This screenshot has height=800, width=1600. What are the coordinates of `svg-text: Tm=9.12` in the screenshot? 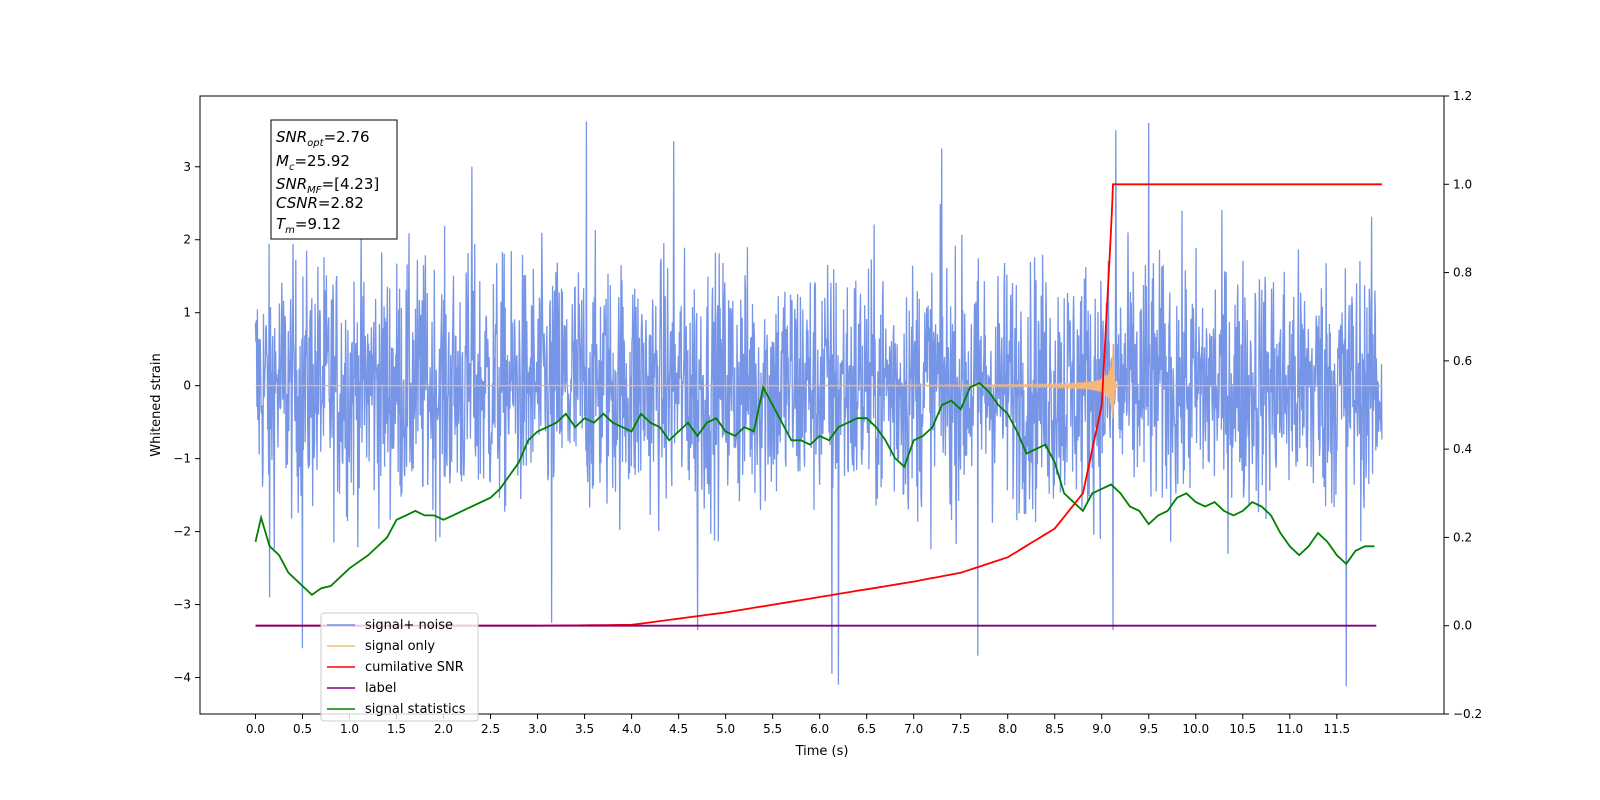 It's located at (308, 225).